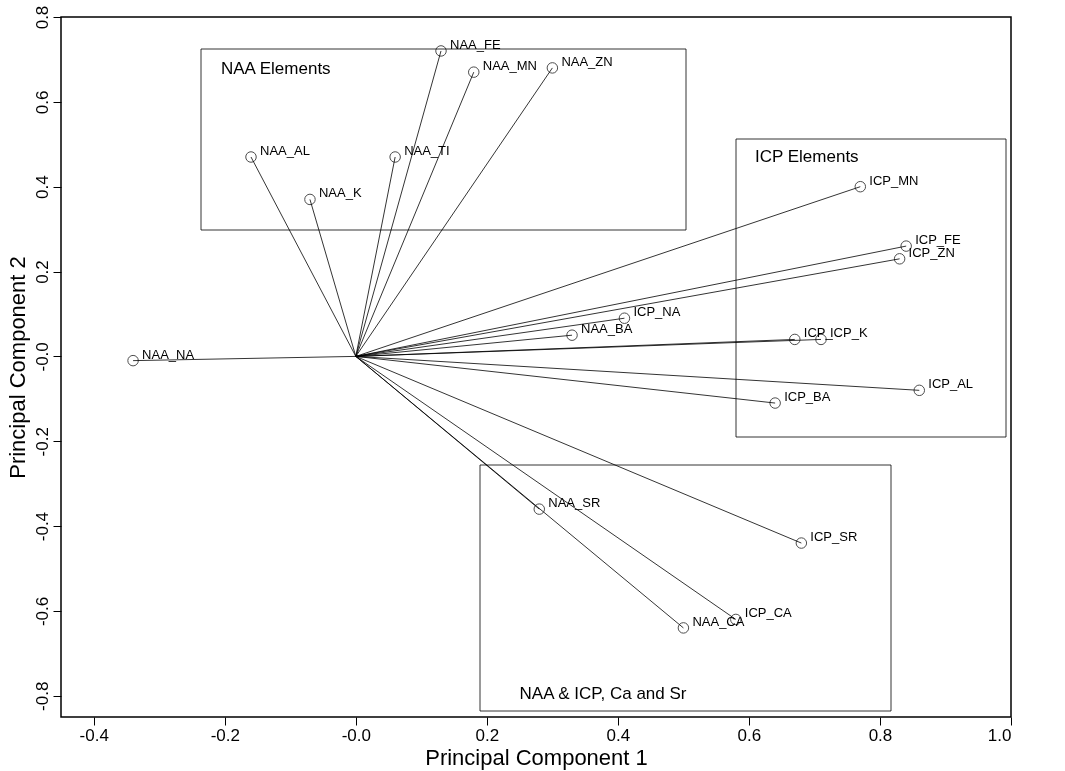  I want to click on data-label: NAA_AL, so click(285, 150).